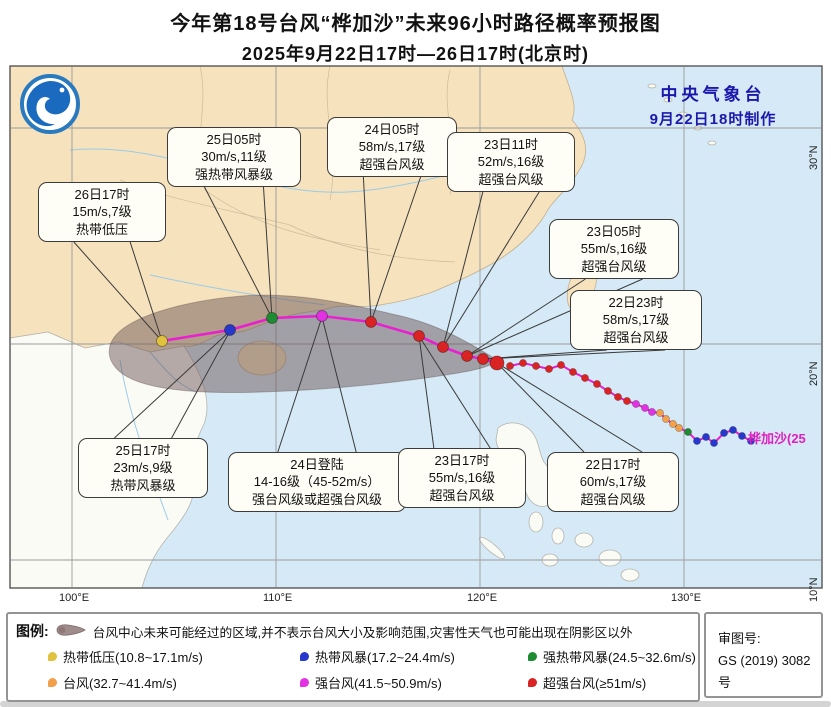  I want to click on callout-23d11h: 23日11时 52m/s,16级 超强台风级, so click(511, 162).